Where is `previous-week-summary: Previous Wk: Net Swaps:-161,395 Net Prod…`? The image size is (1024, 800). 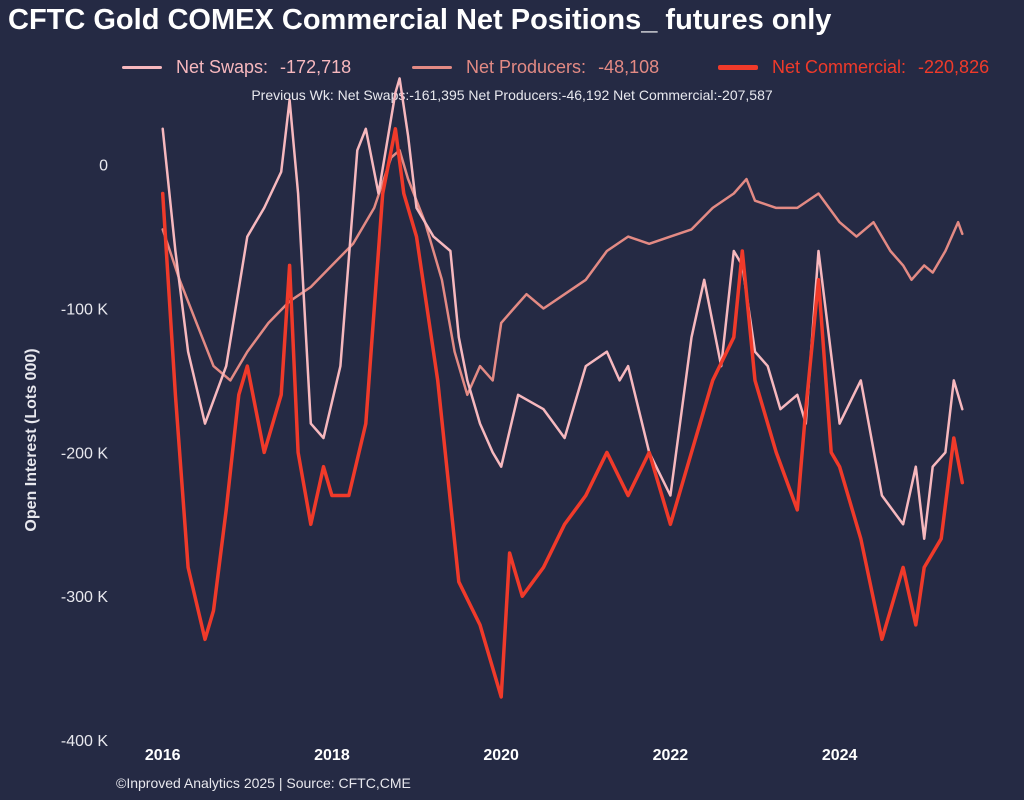
previous-week-summary: Previous Wk: Net Swaps:-161,395 Net Prod… is located at coordinates (512, 95).